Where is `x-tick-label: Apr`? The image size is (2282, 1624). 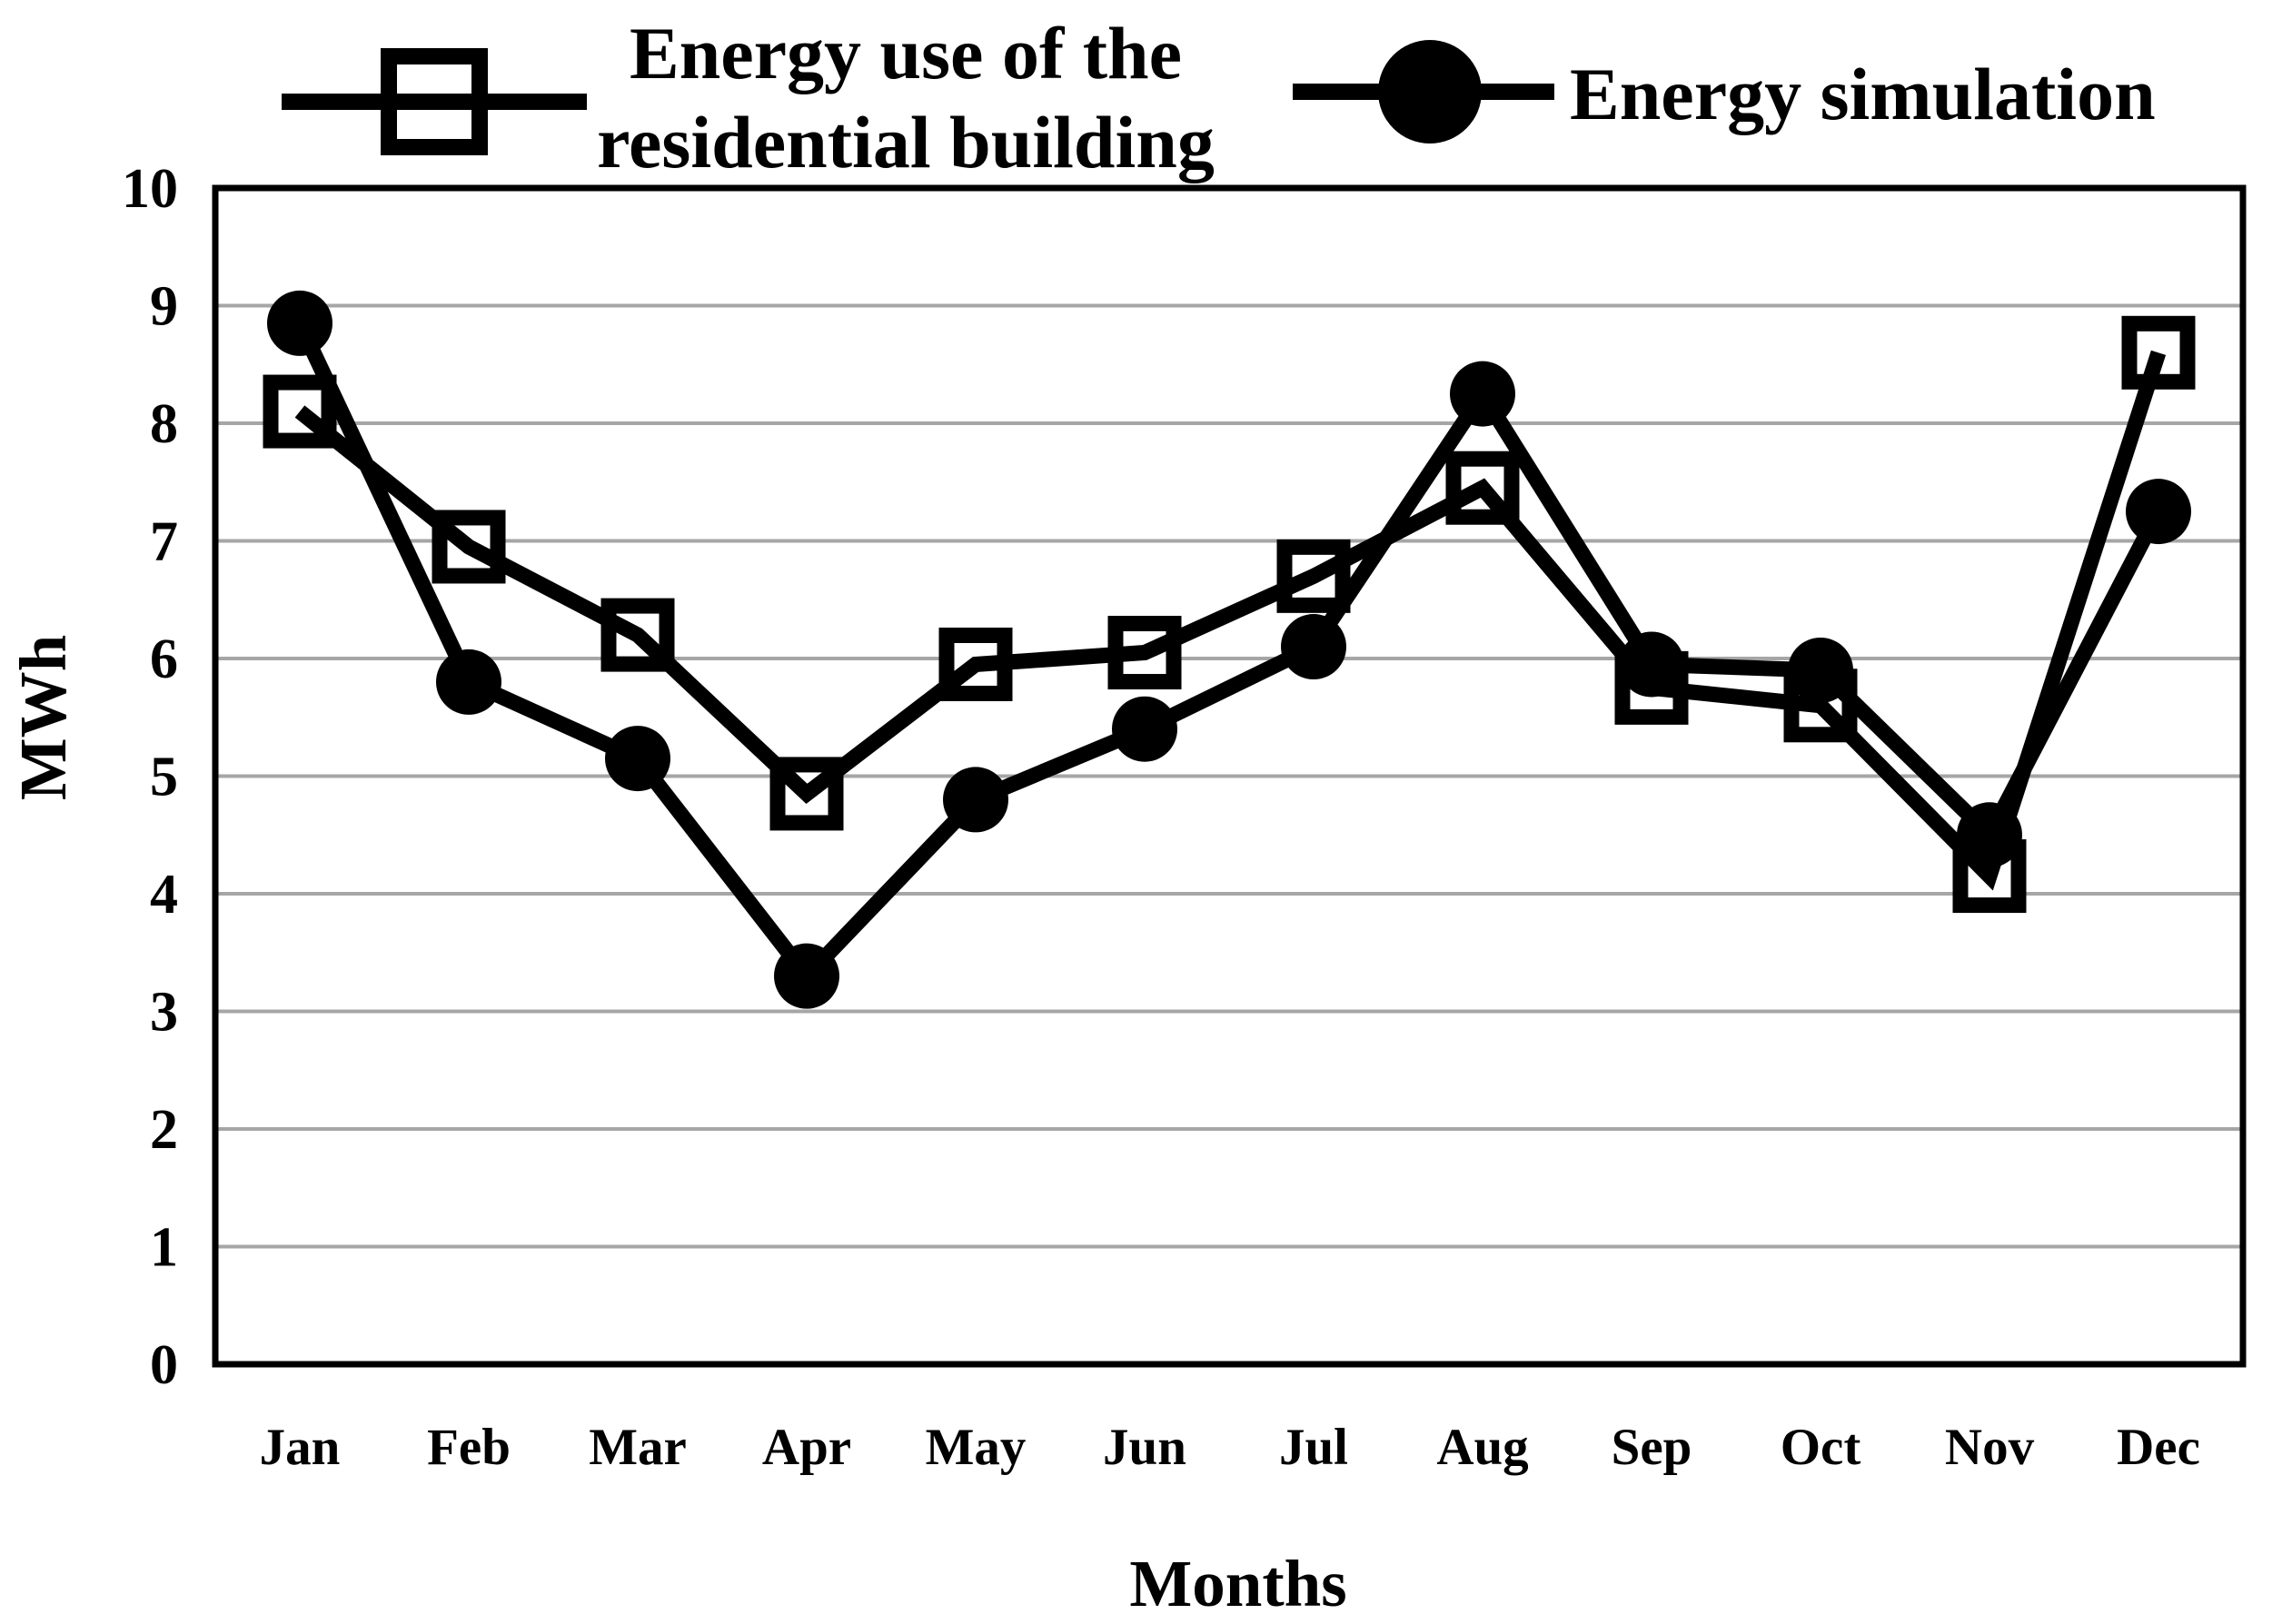 x-tick-label: Apr is located at coordinates (806, 1447).